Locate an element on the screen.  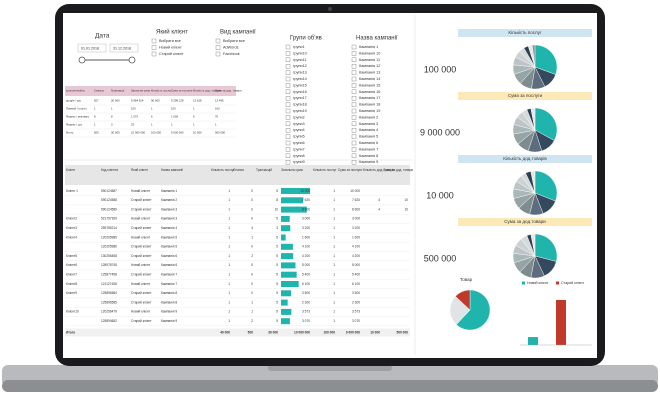
table-cell: Кампанія 3 is located at coordinates (169, 219).